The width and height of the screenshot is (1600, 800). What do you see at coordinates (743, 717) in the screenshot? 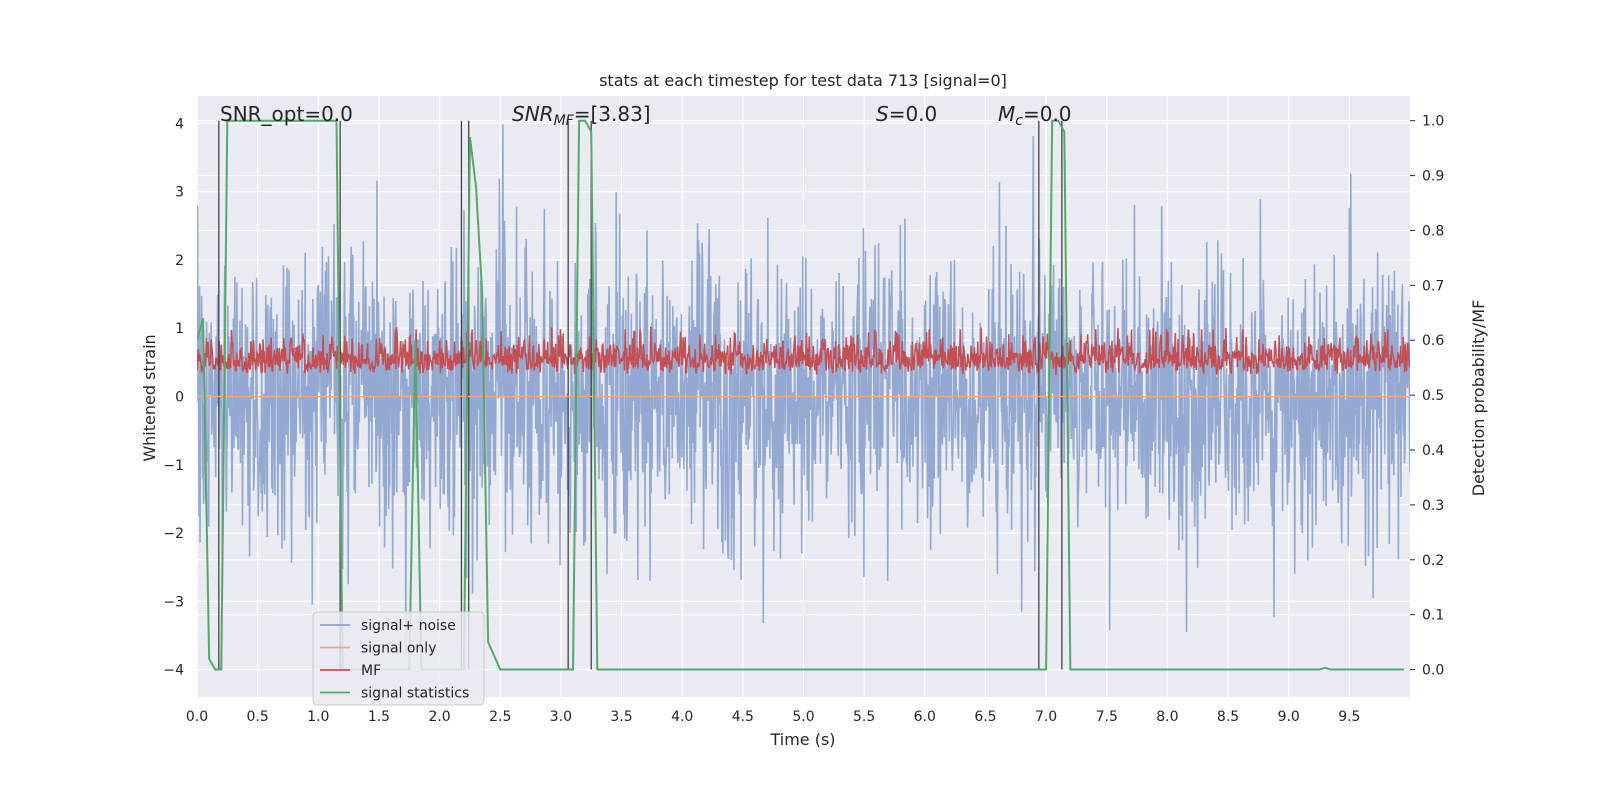
I see `x-tick-label: 4.5` at bounding box center [743, 717].